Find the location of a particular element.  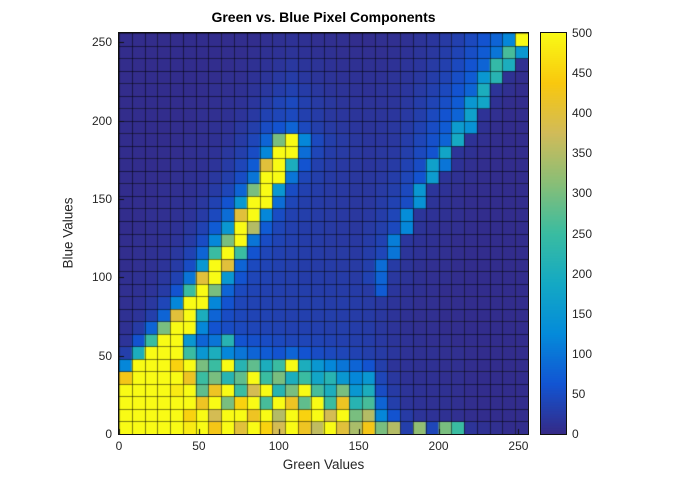

colorbar-tick-label: 450 is located at coordinates (582, 73).